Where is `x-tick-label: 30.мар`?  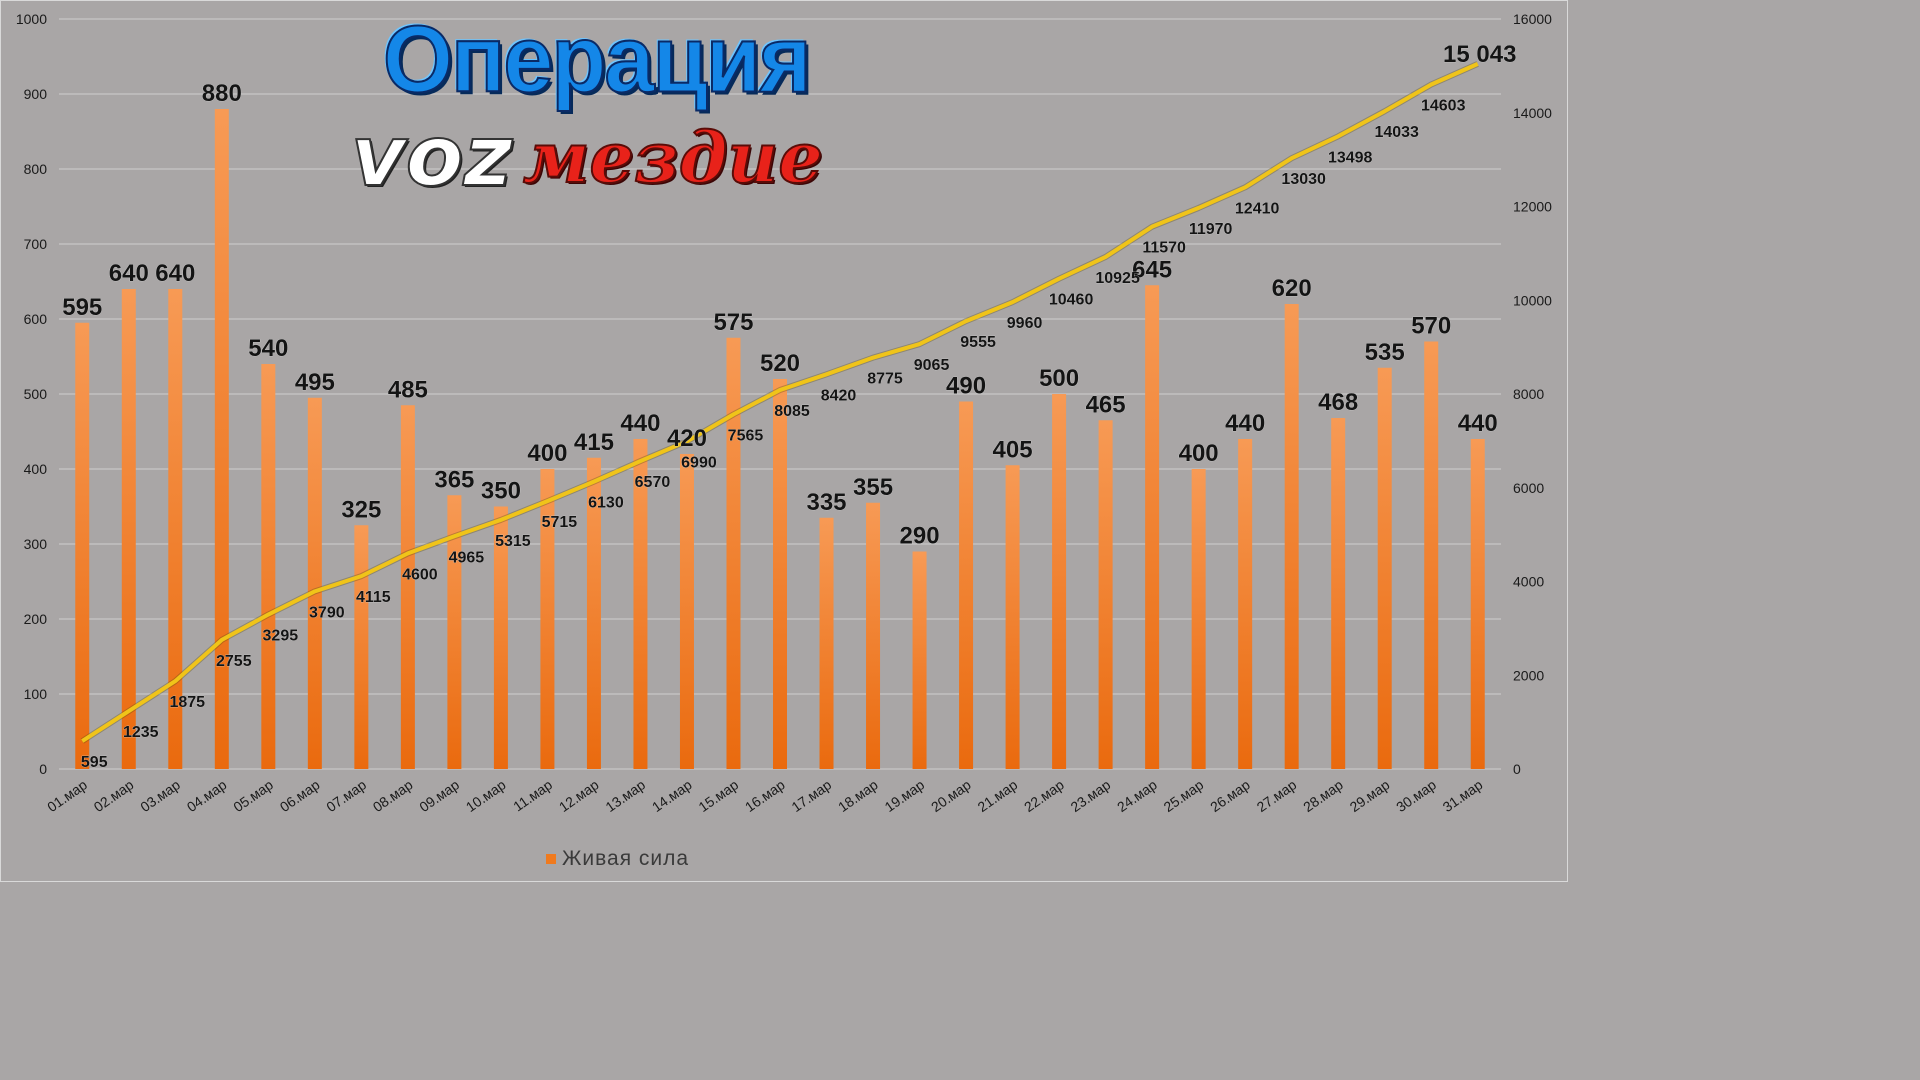 x-tick-label: 30.мар is located at coordinates (1416, 795).